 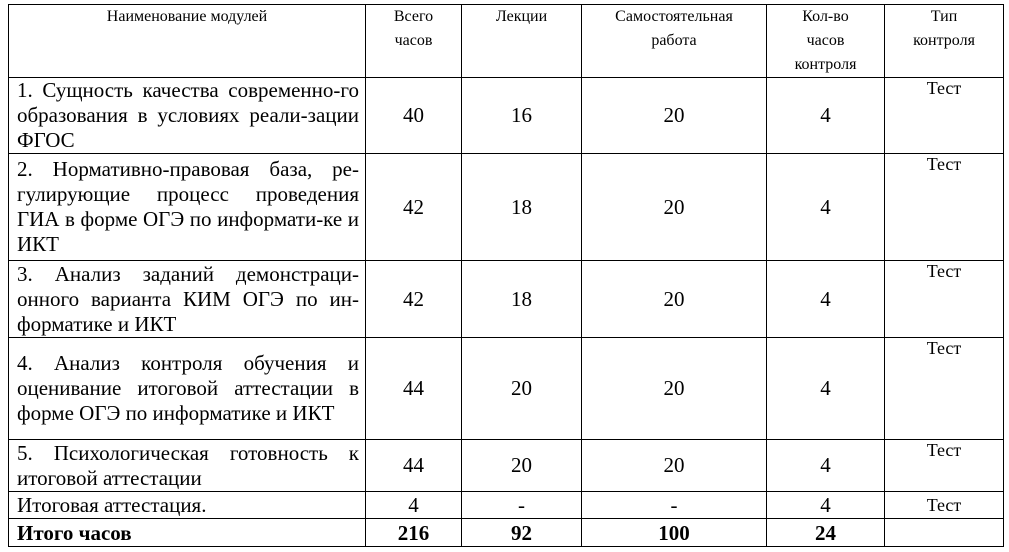 What do you see at coordinates (187, 41) in the screenshot?
I see `header-module-name: Наименование модулей` at bounding box center [187, 41].